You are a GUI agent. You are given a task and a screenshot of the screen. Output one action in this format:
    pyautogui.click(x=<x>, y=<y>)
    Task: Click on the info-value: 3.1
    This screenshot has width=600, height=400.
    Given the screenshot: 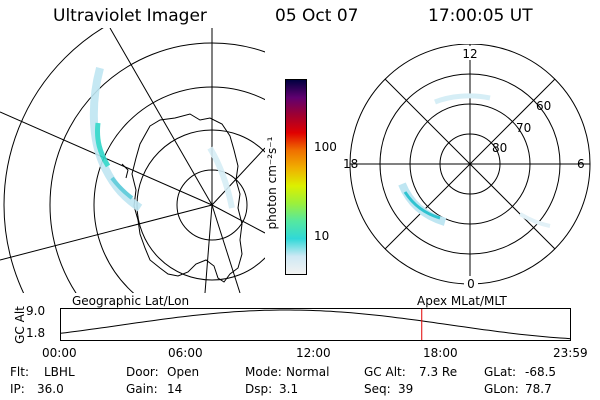 What is the action you would take?
    pyautogui.click(x=289, y=389)
    